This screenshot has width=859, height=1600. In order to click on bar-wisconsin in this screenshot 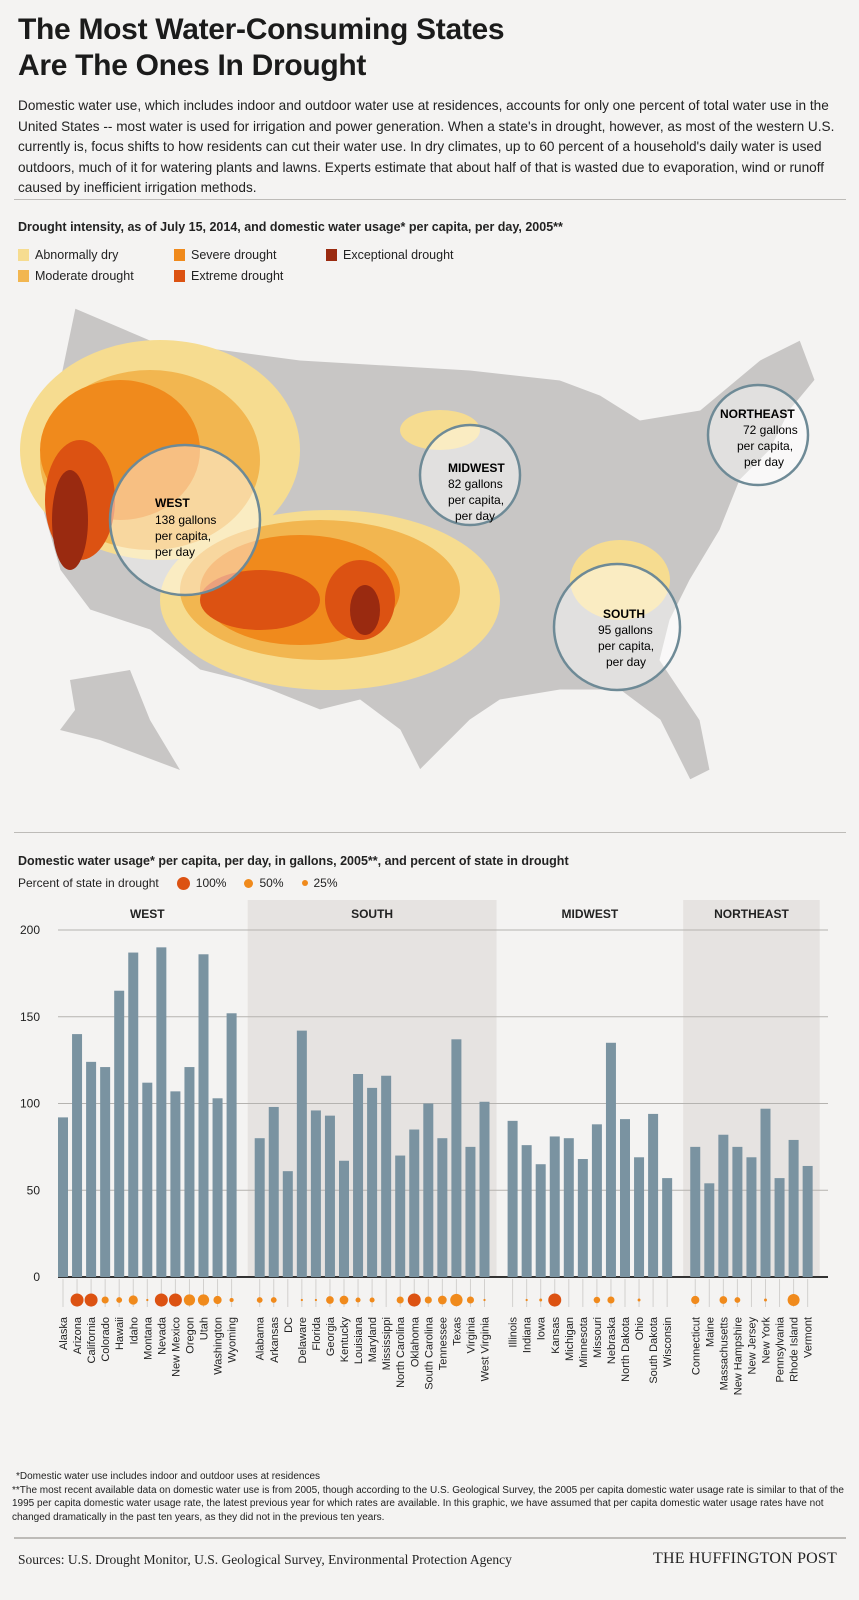, I will do `click(667, 1227)`.